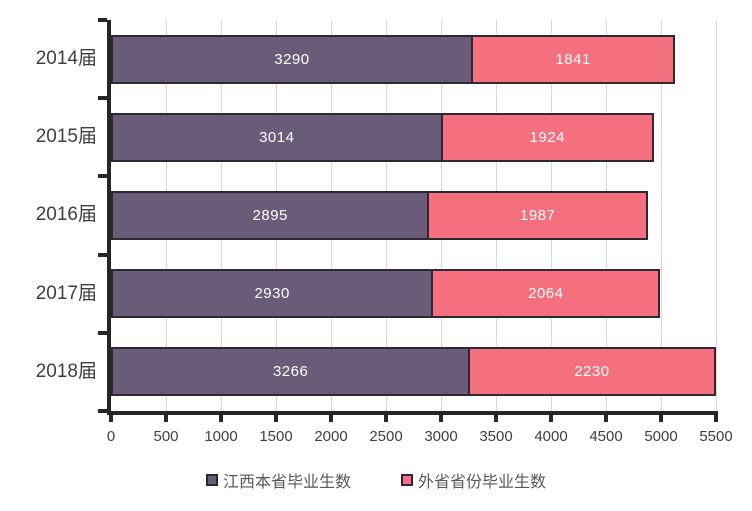 Image resolution: width=752 pixels, height=511 pixels. I want to click on y-axis-label: 2015届, so click(66, 137).